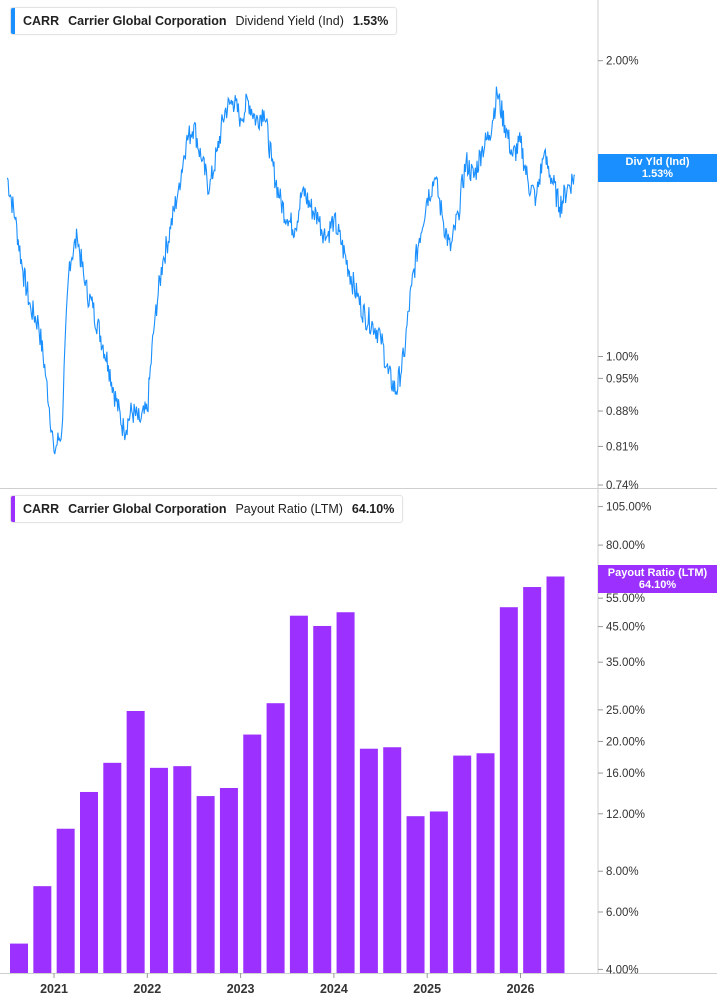 This screenshot has height=1005, width=717. Describe the element at coordinates (622, 62) in the screenshot. I see `y-tick-label: 2.00%` at that location.